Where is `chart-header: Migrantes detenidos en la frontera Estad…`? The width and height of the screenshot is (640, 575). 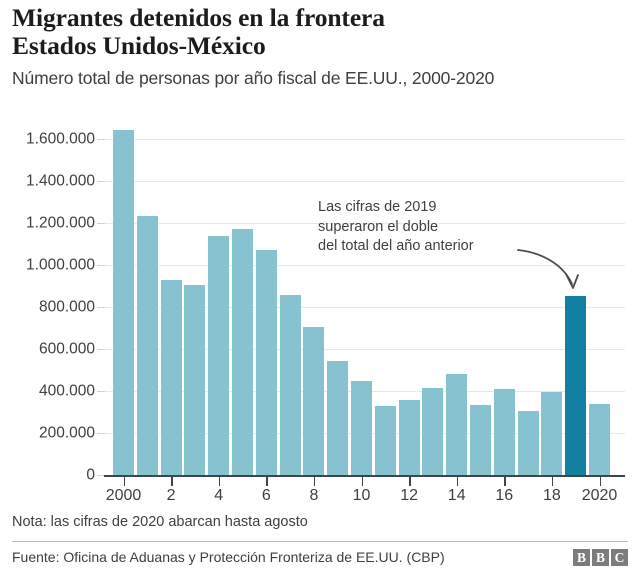
chart-header: Migrantes detenidos en la frontera Estad… is located at coordinates (322, 46).